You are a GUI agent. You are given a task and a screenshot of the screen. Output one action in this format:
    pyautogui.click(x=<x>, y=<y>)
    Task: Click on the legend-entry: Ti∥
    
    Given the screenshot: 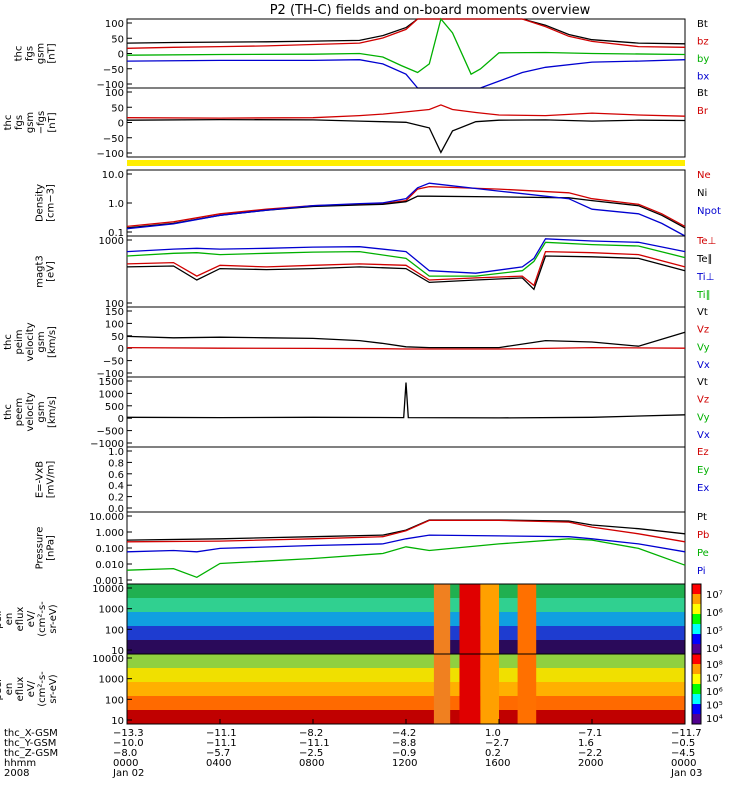 What is the action you would take?
    pyautogui.click(x=703, y=295)
    